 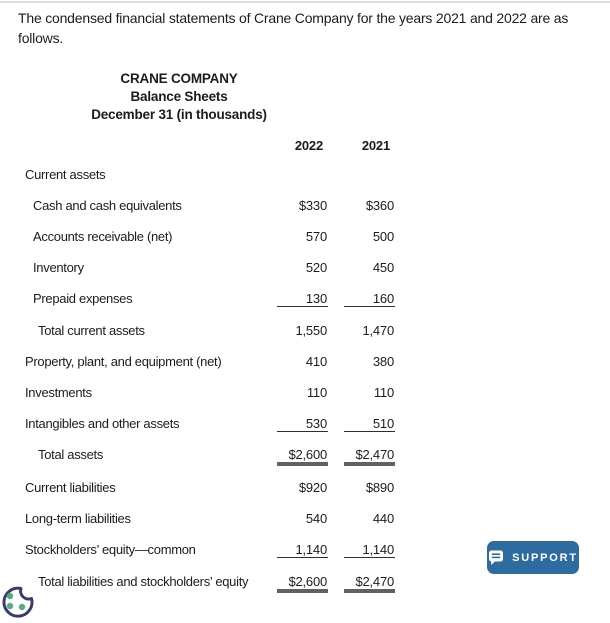 What do you see at coordinates (369, 299) in the screenshot?
I see `value-2021: 160` at bounding box center [369, 299].